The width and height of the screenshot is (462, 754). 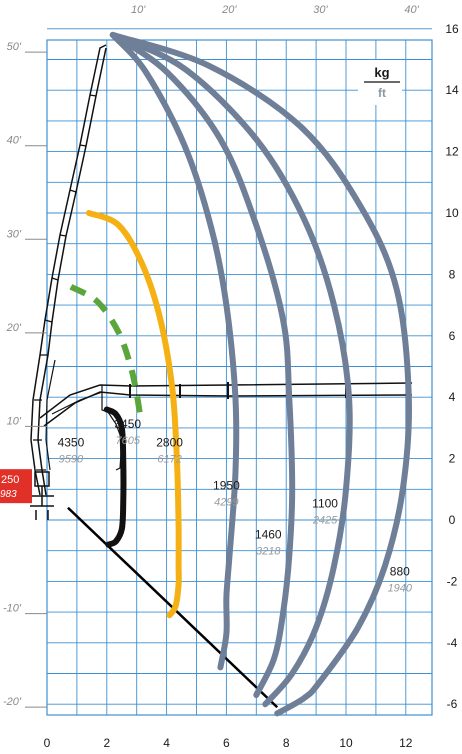 What do you see at coordinates (14, 141) in the screenshot?
I see `ft-y-tick-label: 40'` at bounding box center [14, 141].